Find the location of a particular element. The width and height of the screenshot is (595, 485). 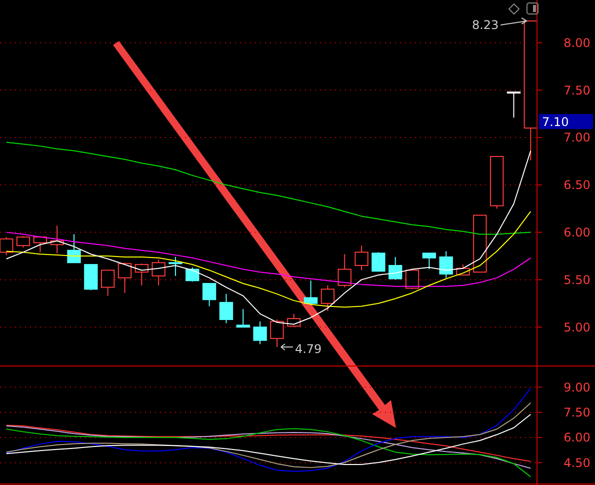

candlestick is located at coordinates (226, 308).